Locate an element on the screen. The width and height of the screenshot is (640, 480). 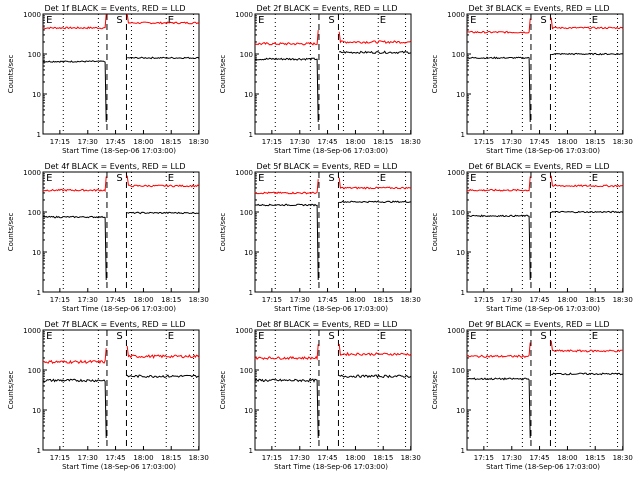
panel-title: Det 9f BLACK = Events, RED = LLD is located at coordinates (538, 324).